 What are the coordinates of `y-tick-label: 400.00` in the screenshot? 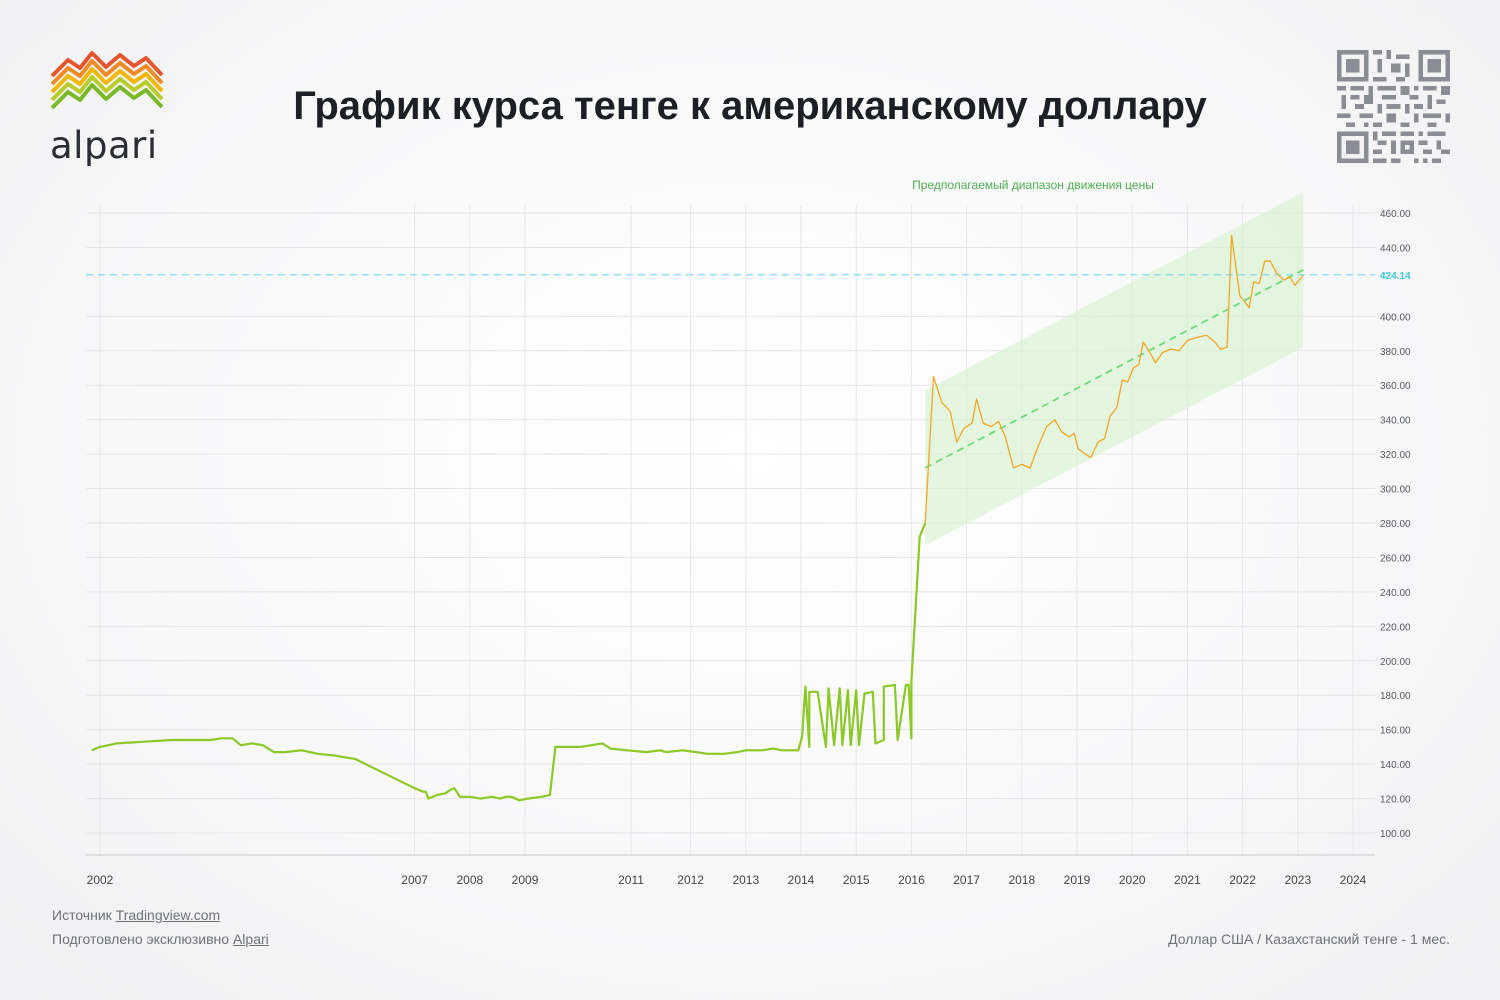 It's located at (1395, 317).